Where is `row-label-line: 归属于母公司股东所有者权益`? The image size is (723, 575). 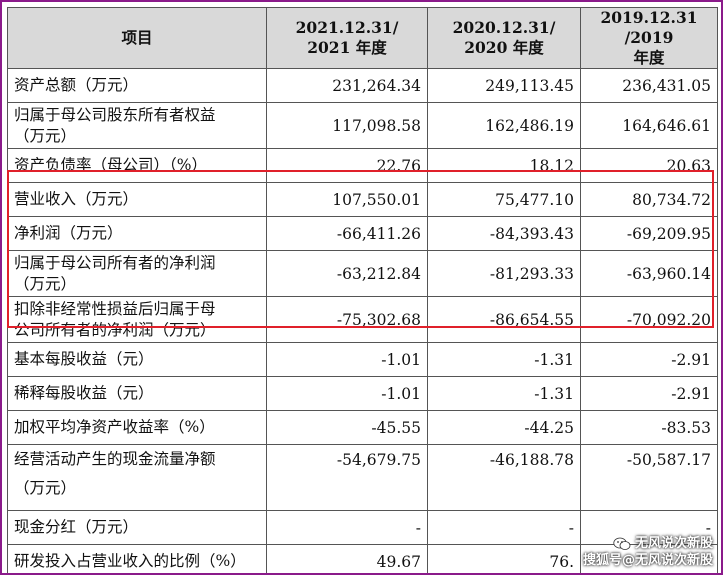
row-label-line: 归属于母公司股东所有者权益 is located at coordinates (115, 114).